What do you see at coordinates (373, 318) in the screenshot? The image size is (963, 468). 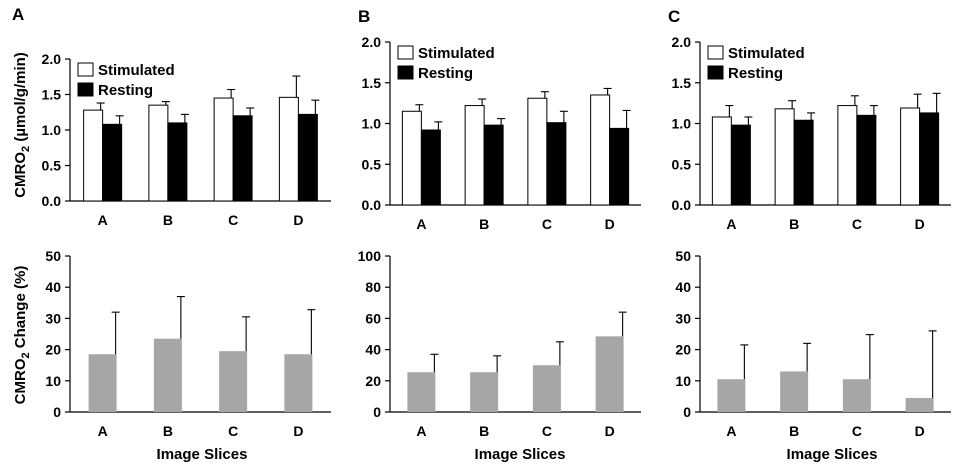 I see `y-tick-label: 60` at bounding box center [373, 318].